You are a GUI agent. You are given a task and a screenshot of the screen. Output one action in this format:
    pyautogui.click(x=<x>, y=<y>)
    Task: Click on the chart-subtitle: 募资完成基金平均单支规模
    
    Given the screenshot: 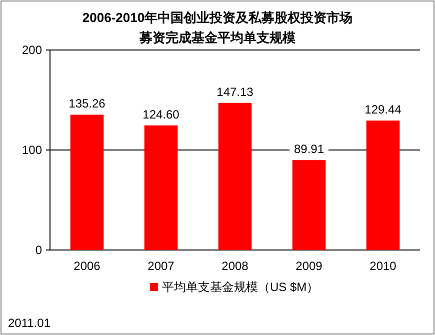 What is the action you would take?
    pyautogui.click(x=217, y=37)
    